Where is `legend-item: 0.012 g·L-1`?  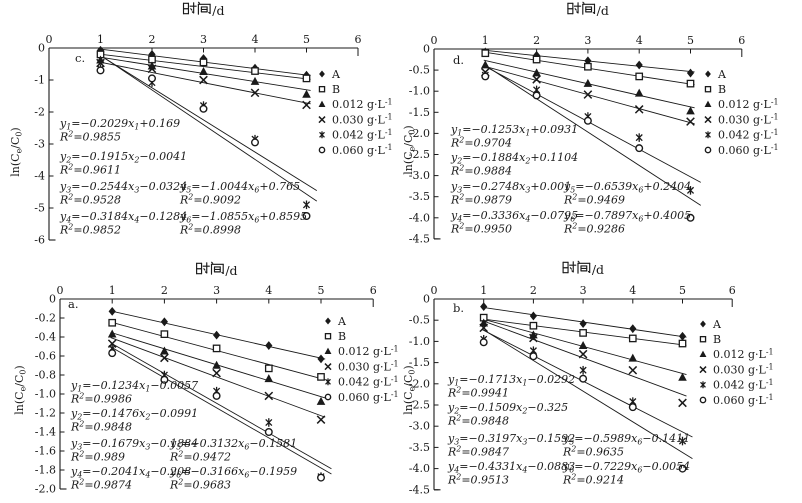
legend-item: 0.012 g·L-1 is located at coordinates (355, 104).